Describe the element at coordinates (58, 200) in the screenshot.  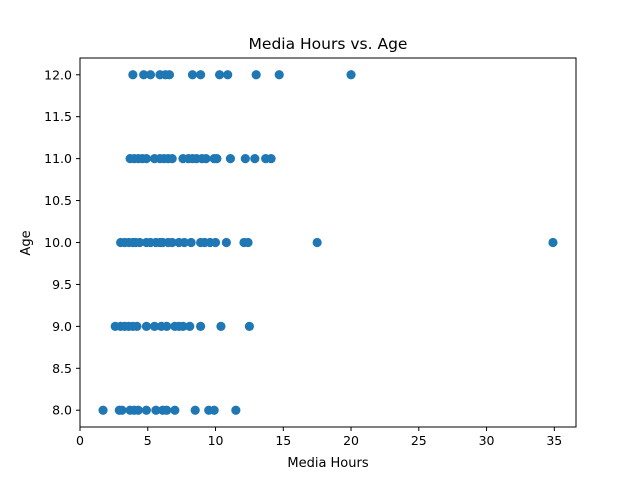
I see `y-tick-label: 10.5` at that location.